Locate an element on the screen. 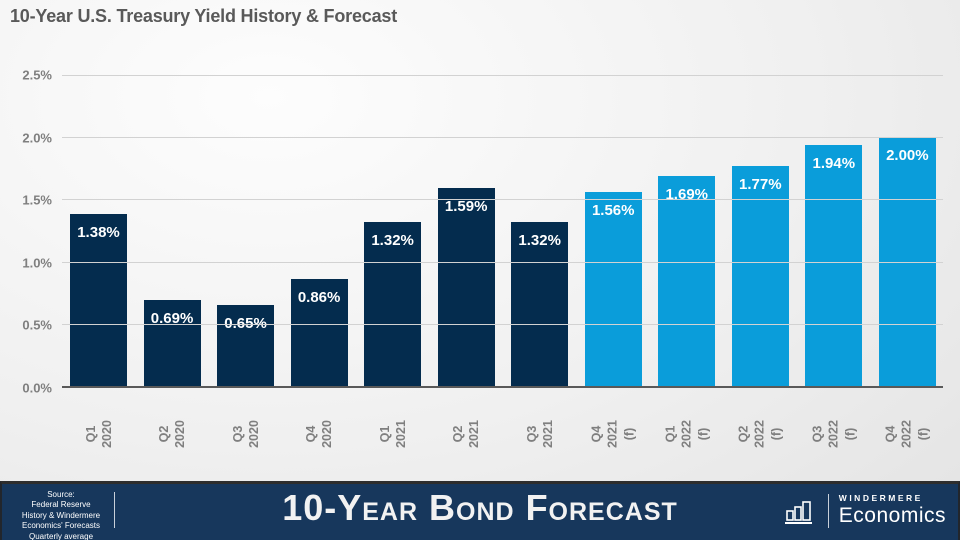  x-axis-label-text: Q3 2021 is located at coordinates (539, 434).